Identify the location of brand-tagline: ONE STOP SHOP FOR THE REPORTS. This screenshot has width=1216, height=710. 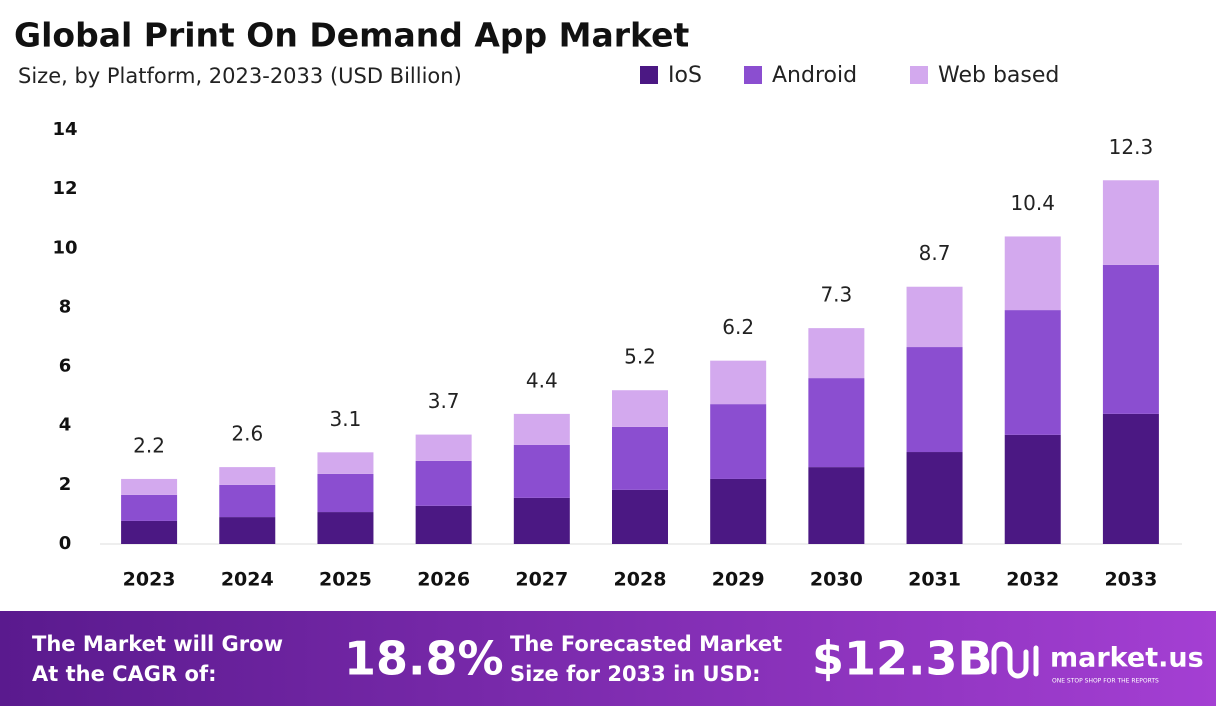
(1105, 681).